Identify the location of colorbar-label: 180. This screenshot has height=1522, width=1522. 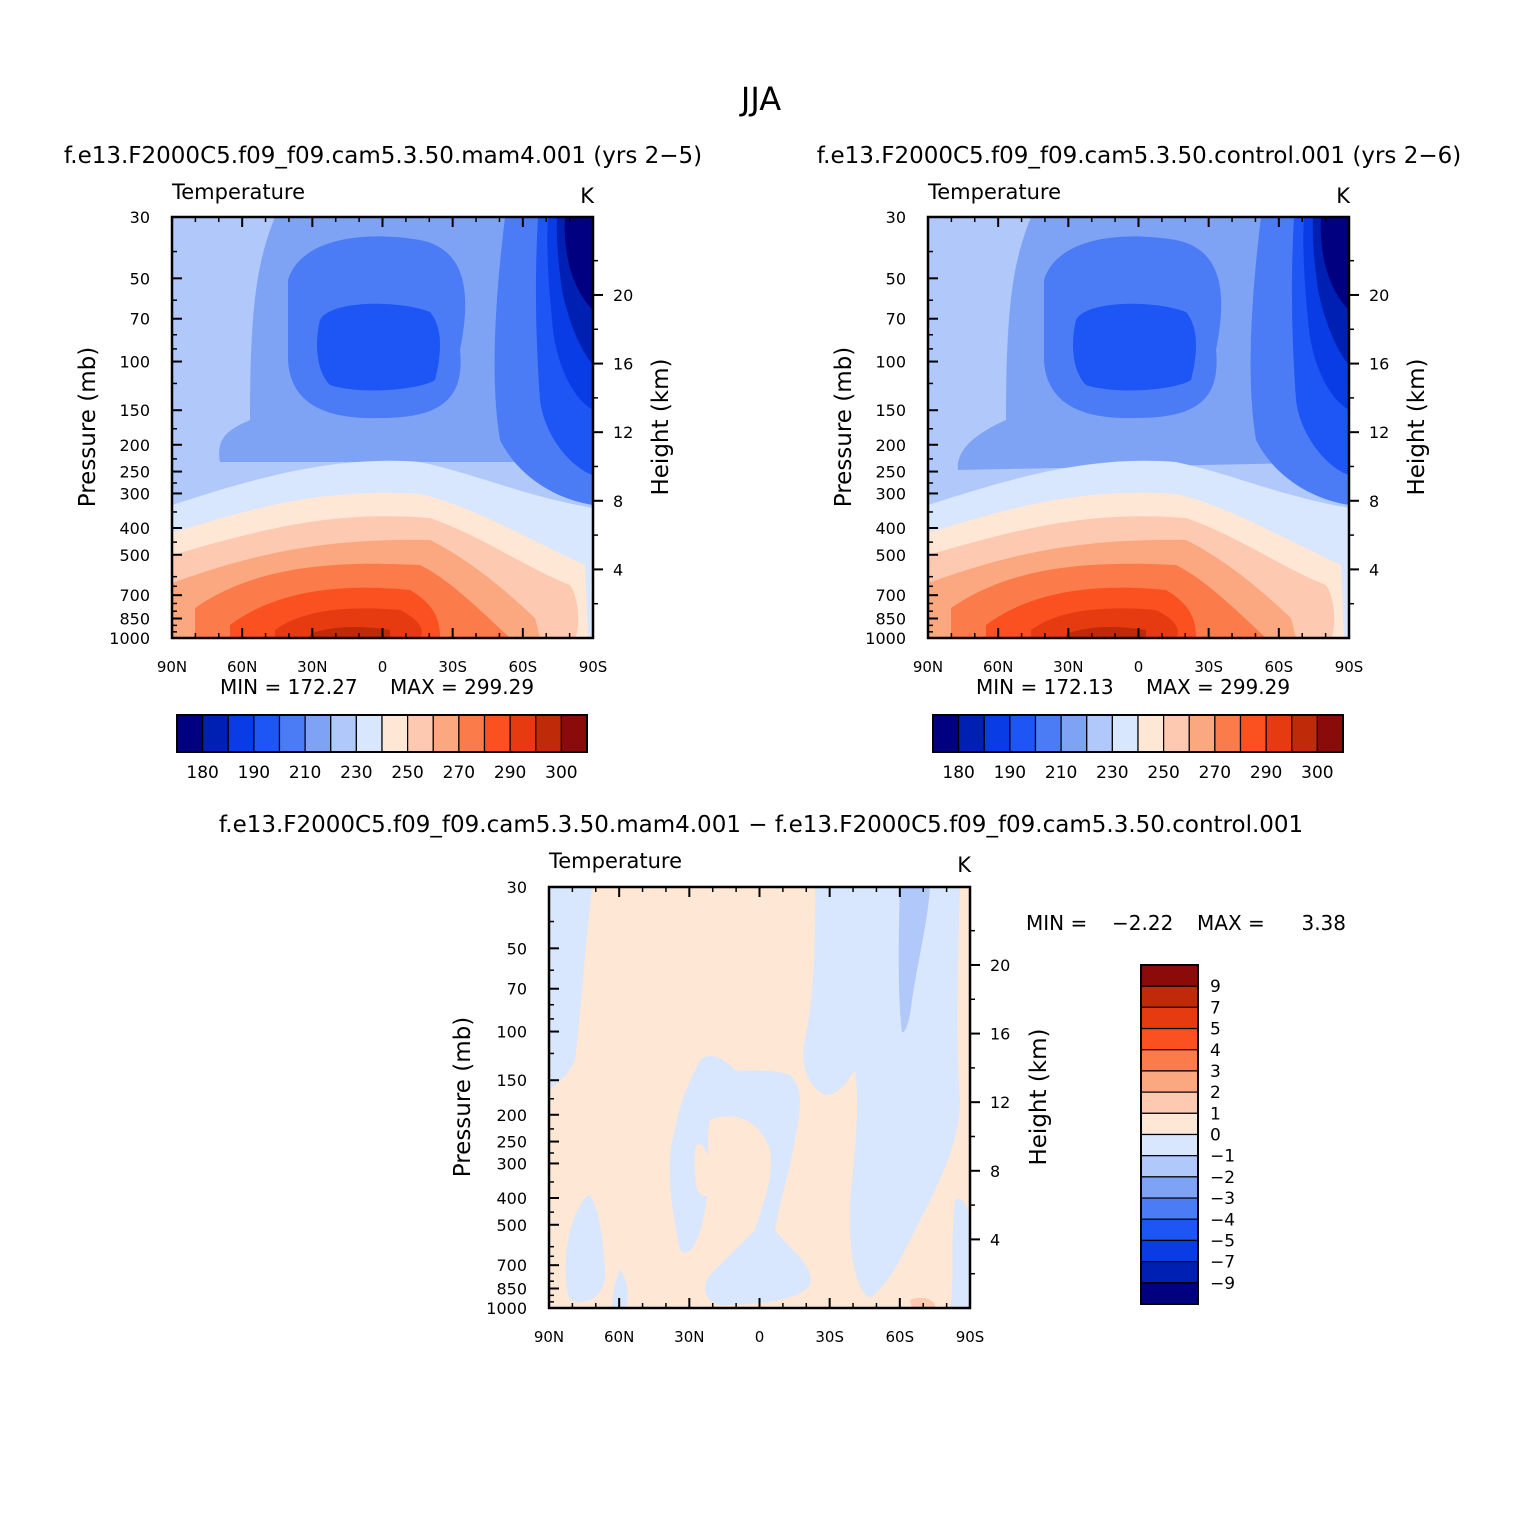
(958, 773).